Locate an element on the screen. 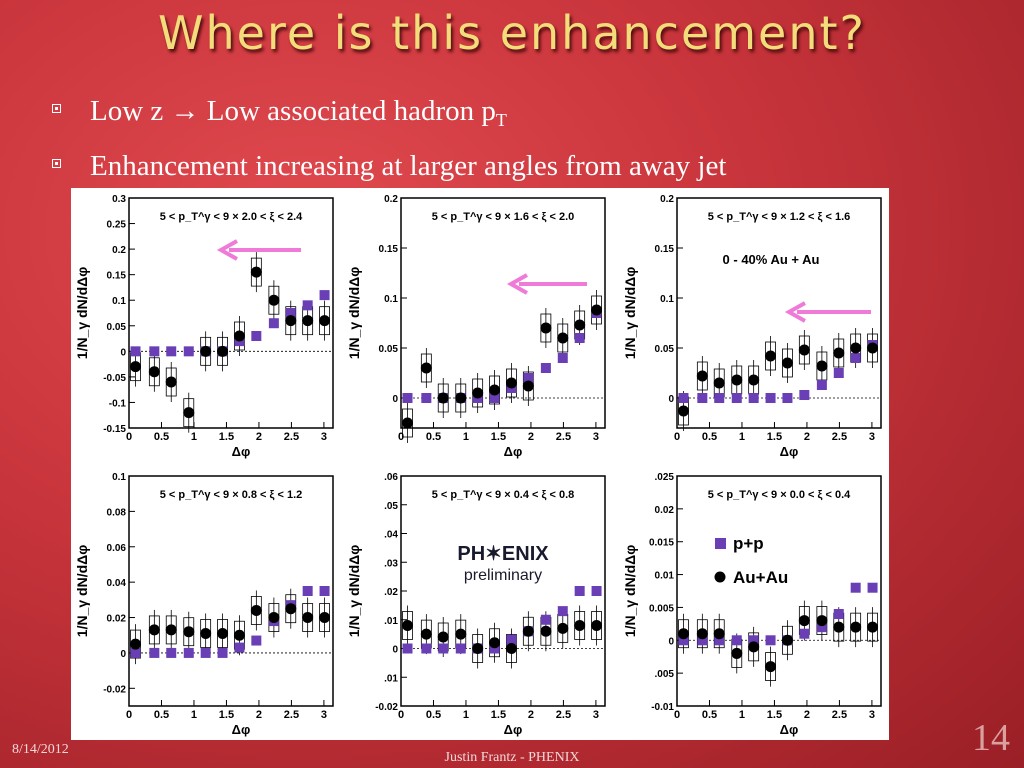  panel-label: 5 < p_T^γ < 9 × 0.8 < ξ < 1.2 is located at coordinates (231, 495).